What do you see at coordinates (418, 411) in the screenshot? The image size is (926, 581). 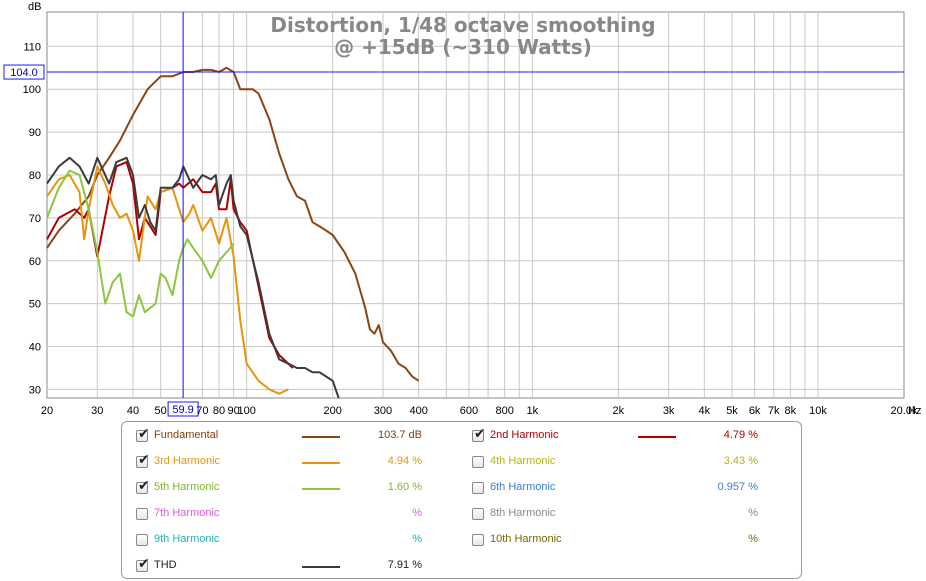 I see `x-tick-label: 400` at bounding box center [418, 411].